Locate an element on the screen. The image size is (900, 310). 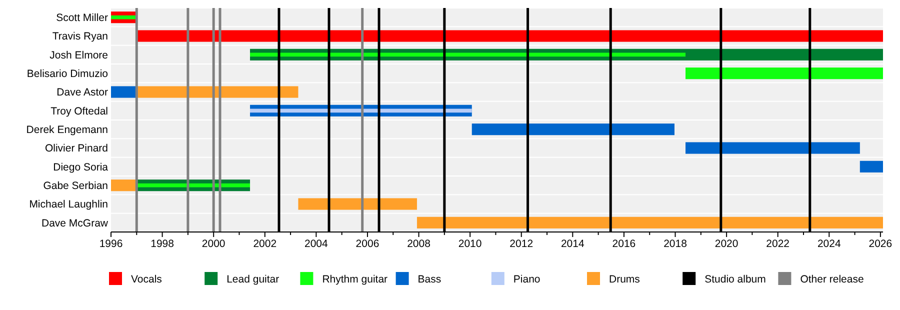
y-tick-label: Dave Astor is located at coordinates (82, 92).